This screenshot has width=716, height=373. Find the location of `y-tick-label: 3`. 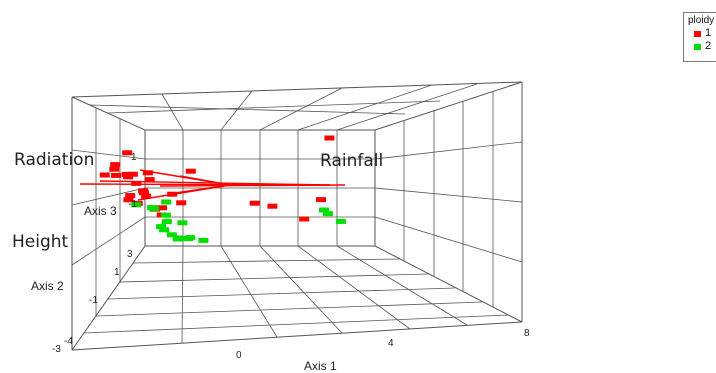

y-tick-label: 3 is located at coordinates (130, 254).